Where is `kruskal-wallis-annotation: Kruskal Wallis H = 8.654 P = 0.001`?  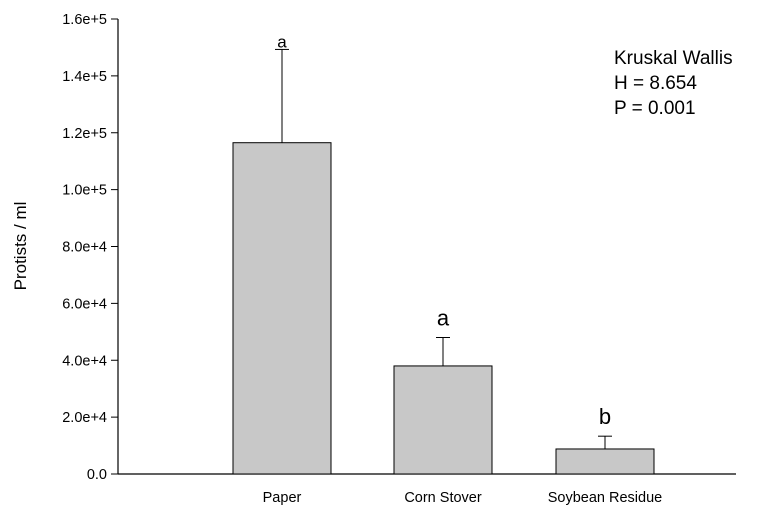 kruskal-wallis-annotation: Kruskal Wallis H = 8.654 P = 0.001 is located at coordinates (673, 83).